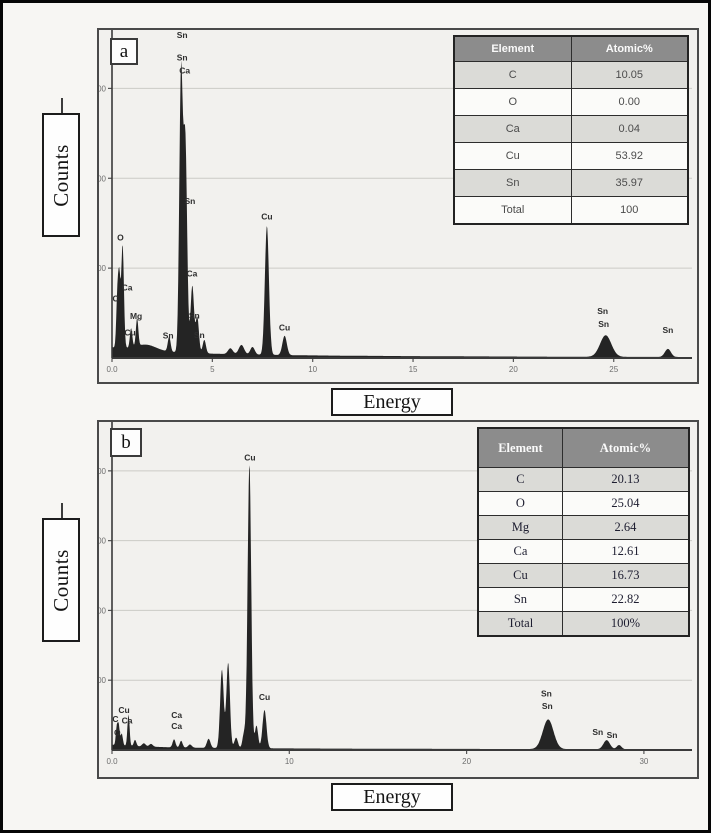 The image size is (711, 833). I want to click on x-axis-title-b: Energy, so click(392, 796).